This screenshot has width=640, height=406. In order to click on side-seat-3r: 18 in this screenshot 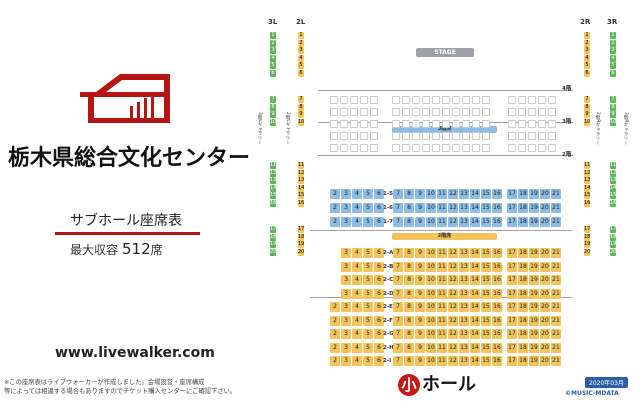, I will do `click(613, 237)`.